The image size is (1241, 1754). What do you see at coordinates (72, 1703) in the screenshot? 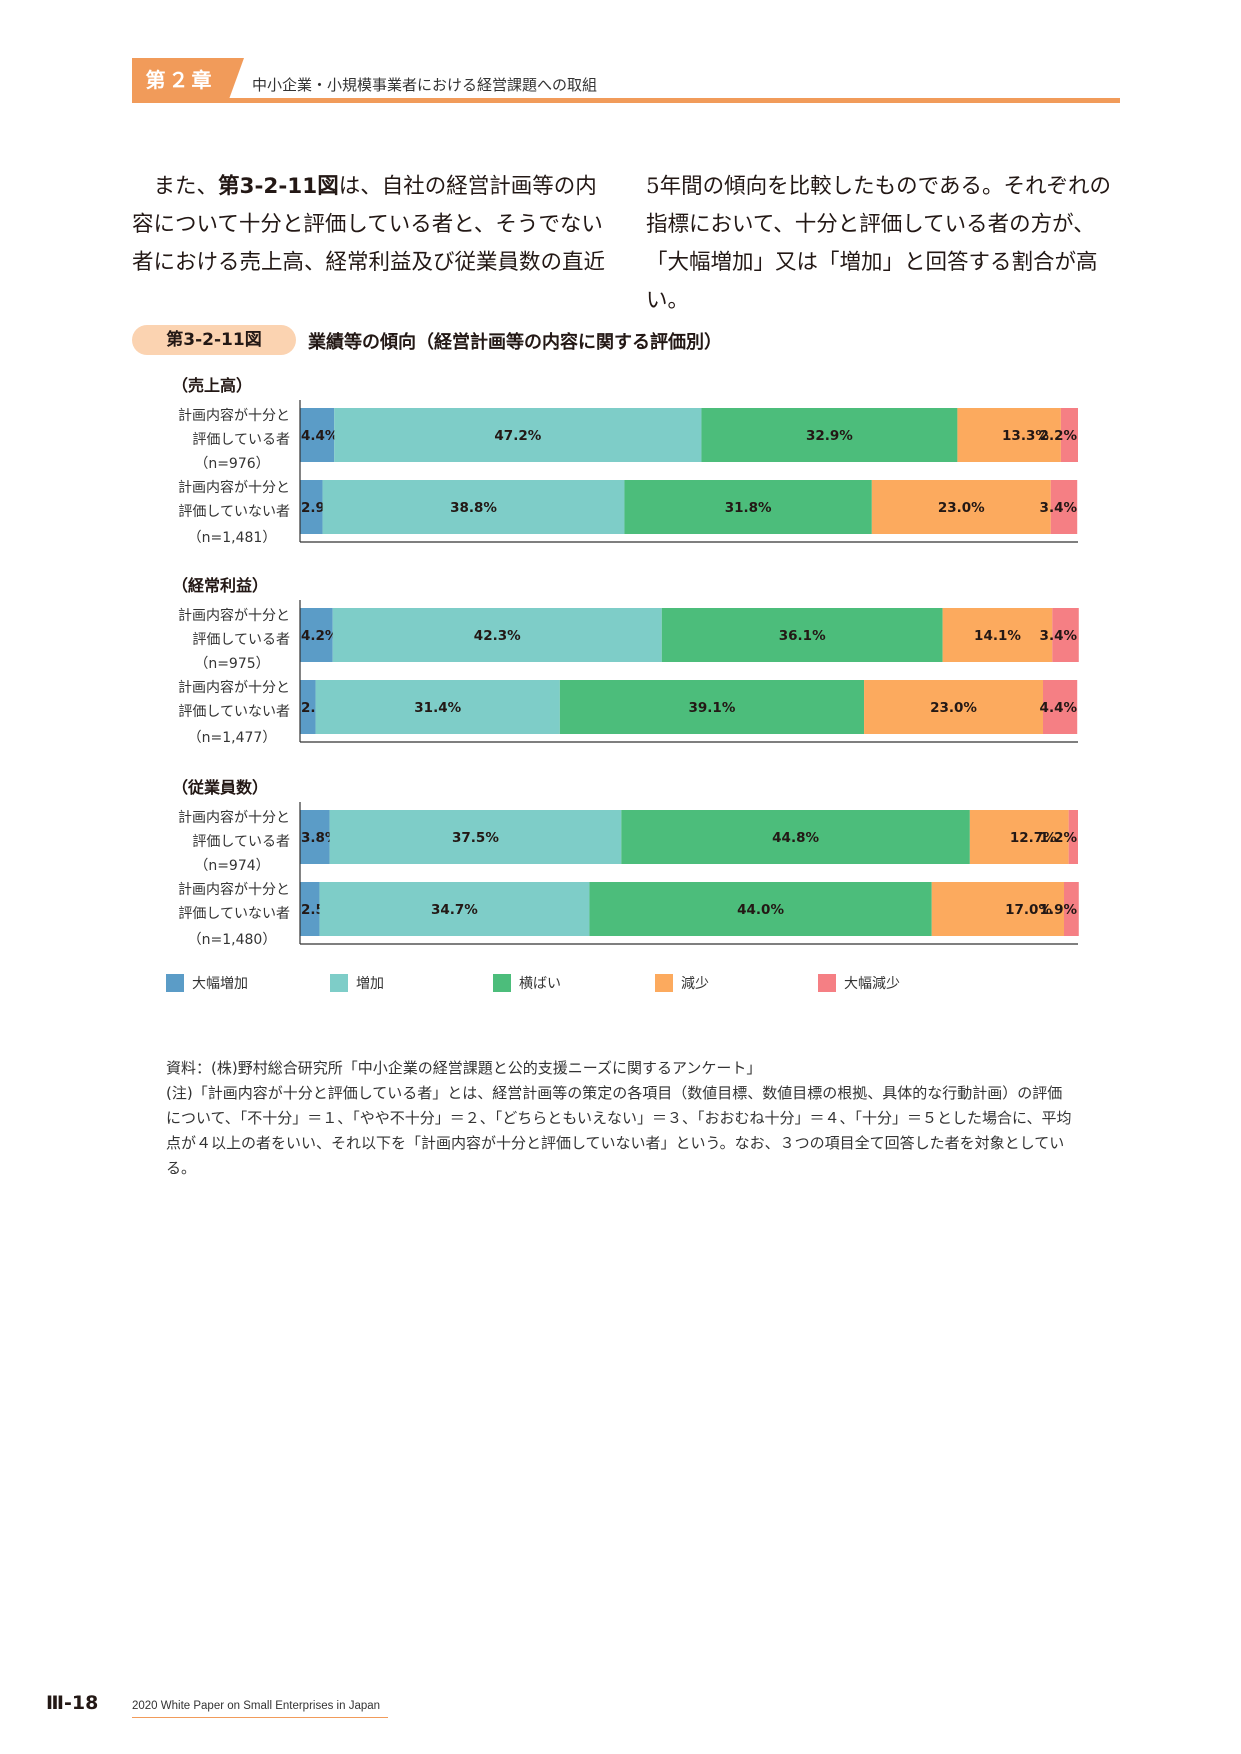
I see `page-number: Ⅲ-18` at bounding box center [72, 1703].